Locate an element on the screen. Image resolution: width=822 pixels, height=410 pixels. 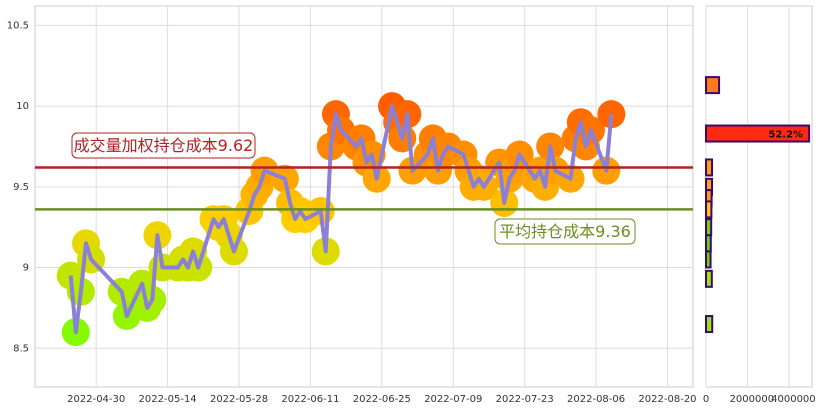
x-tick-label: 2022-06-25 is located at coordinates (382, 399).